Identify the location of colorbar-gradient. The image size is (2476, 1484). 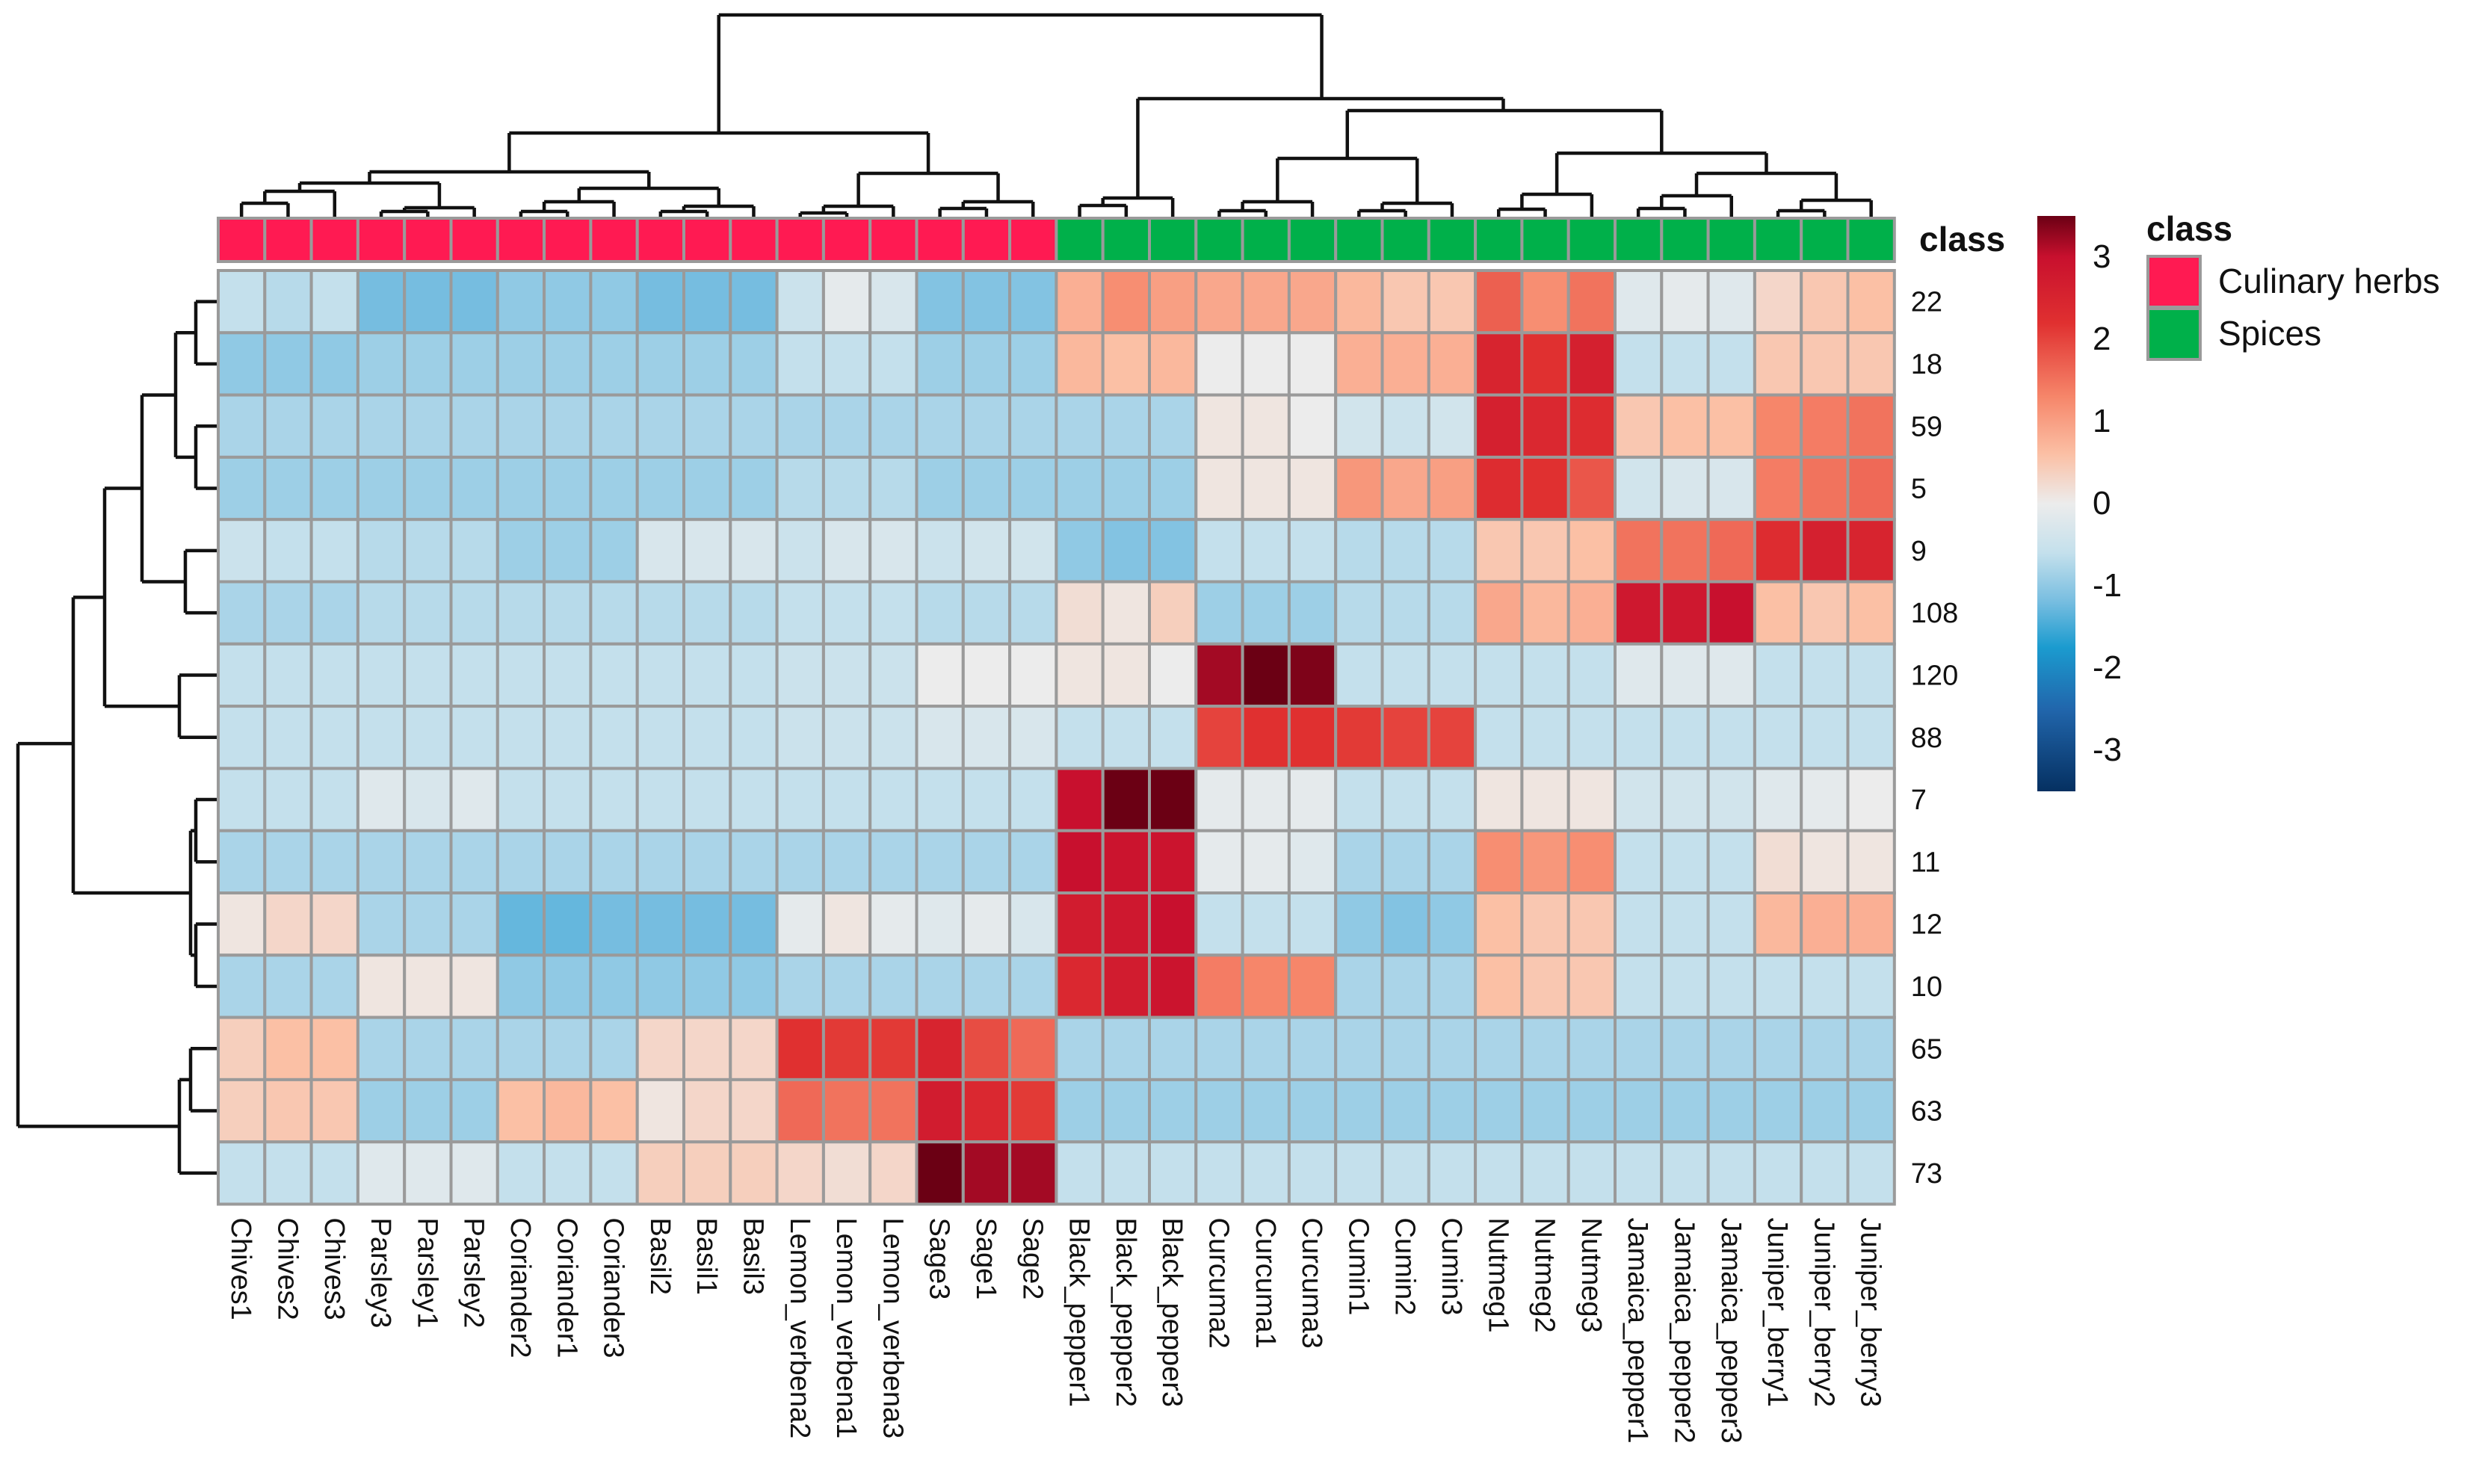
(2056, 503).